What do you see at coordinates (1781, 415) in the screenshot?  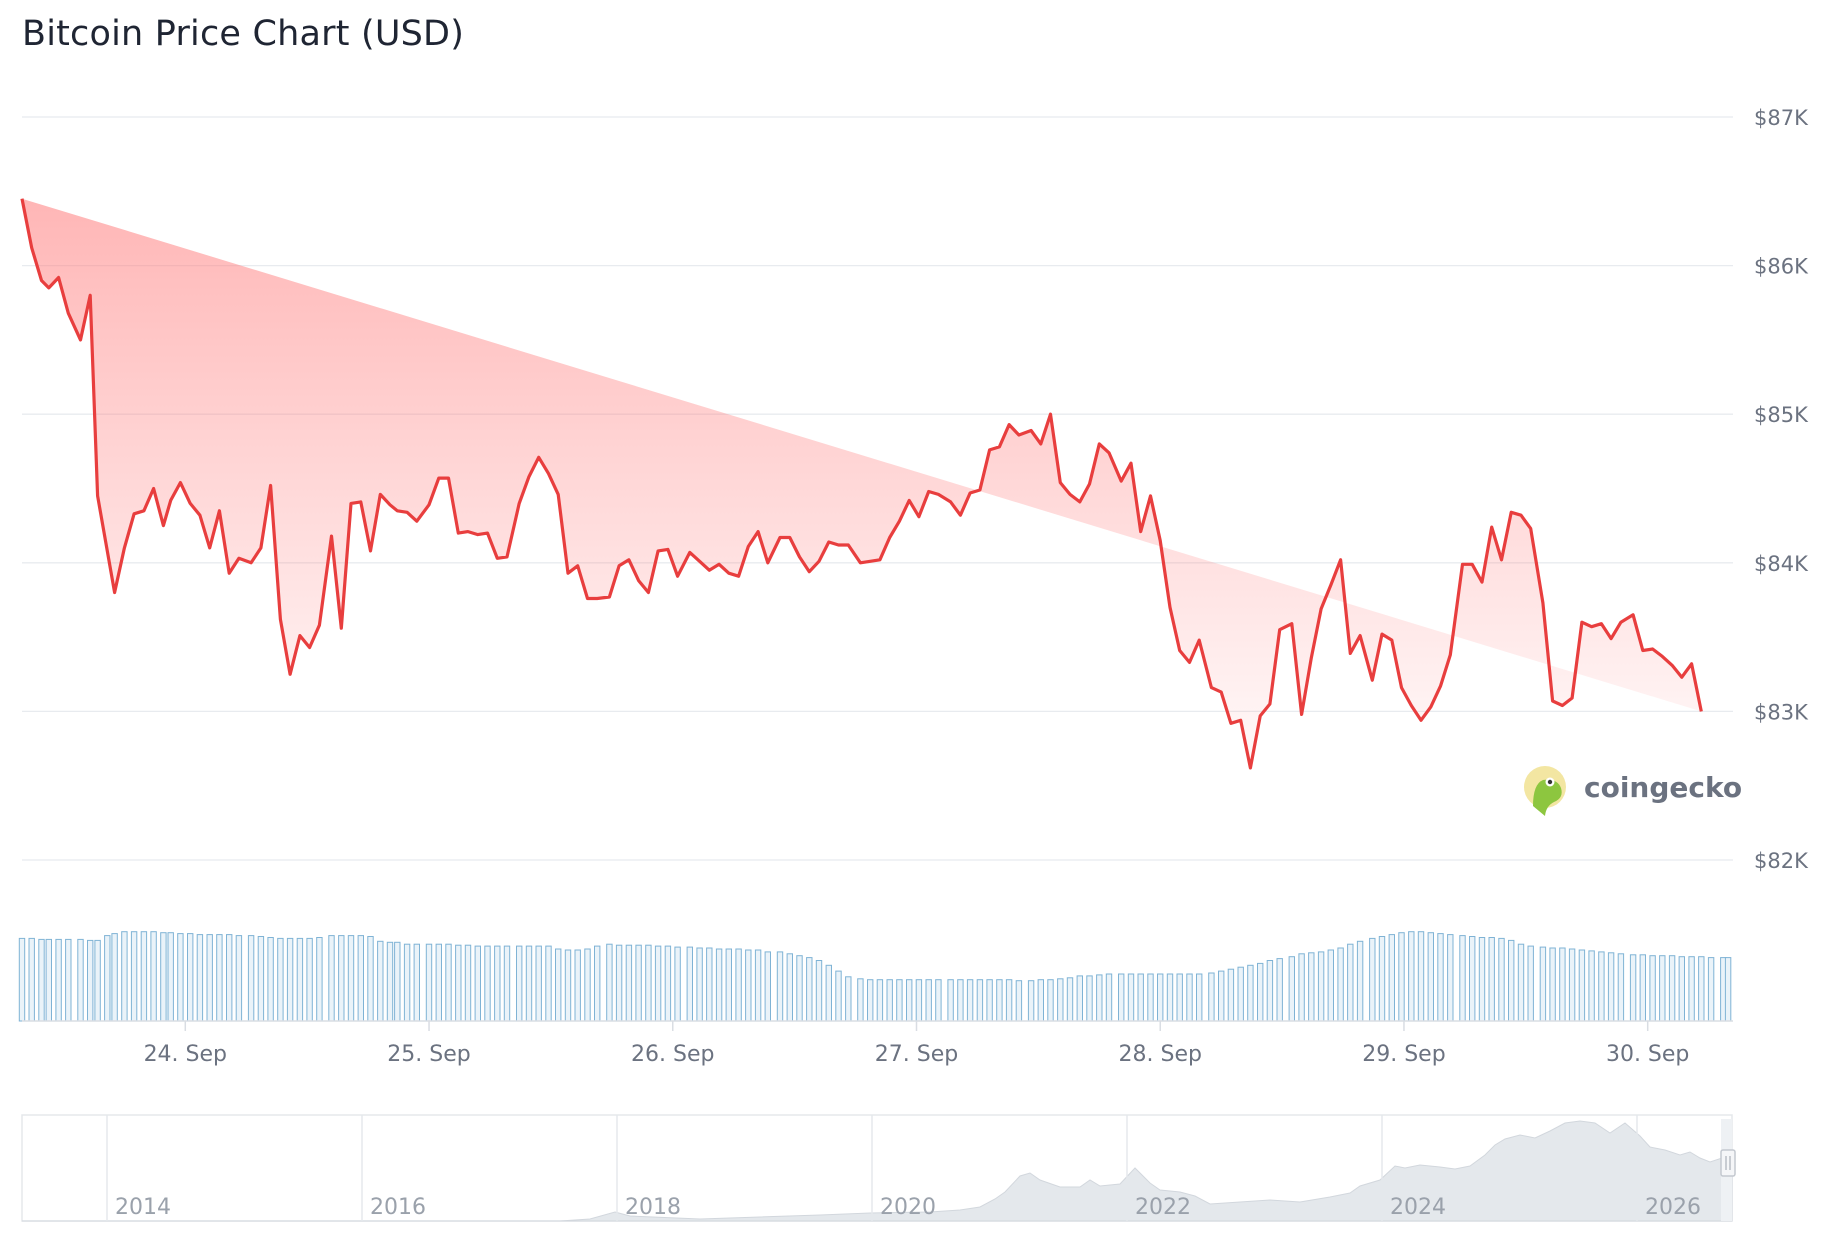 I see `y-tick-label: $85K` at bounding box center [1781, 415].